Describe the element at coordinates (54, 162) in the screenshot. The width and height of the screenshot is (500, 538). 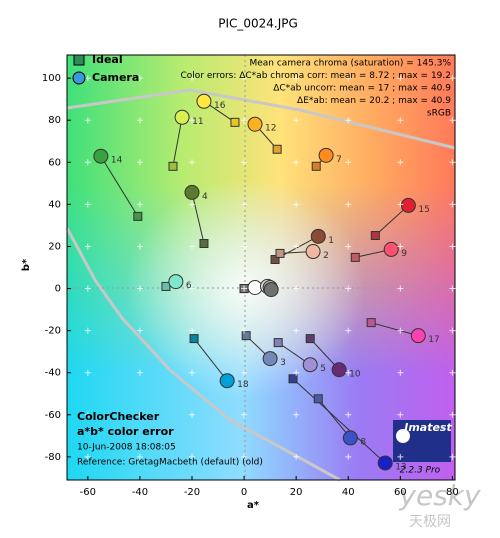
I see `y-tick-label: 60` at that location.